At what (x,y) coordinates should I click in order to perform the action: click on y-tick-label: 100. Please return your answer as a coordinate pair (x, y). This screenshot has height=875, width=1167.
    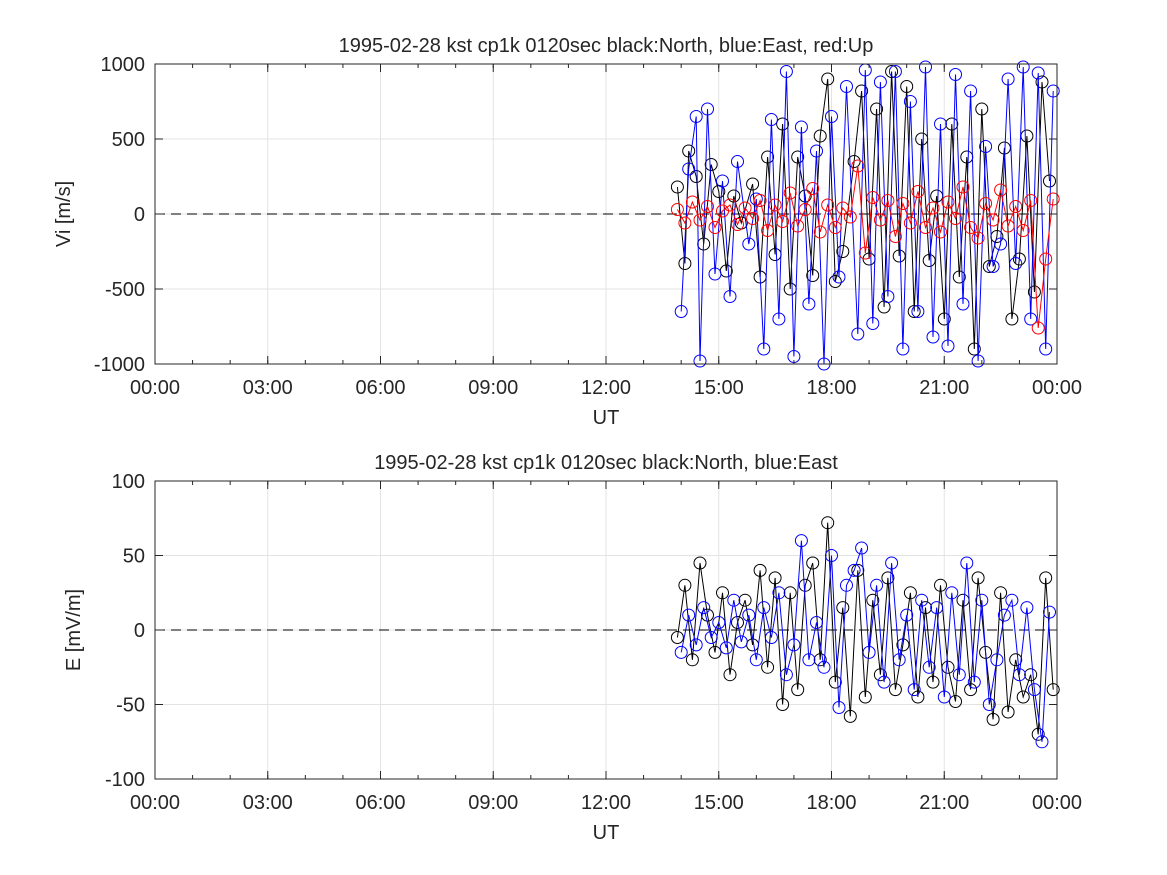
    Looking at the image, I should click on (128, 482).